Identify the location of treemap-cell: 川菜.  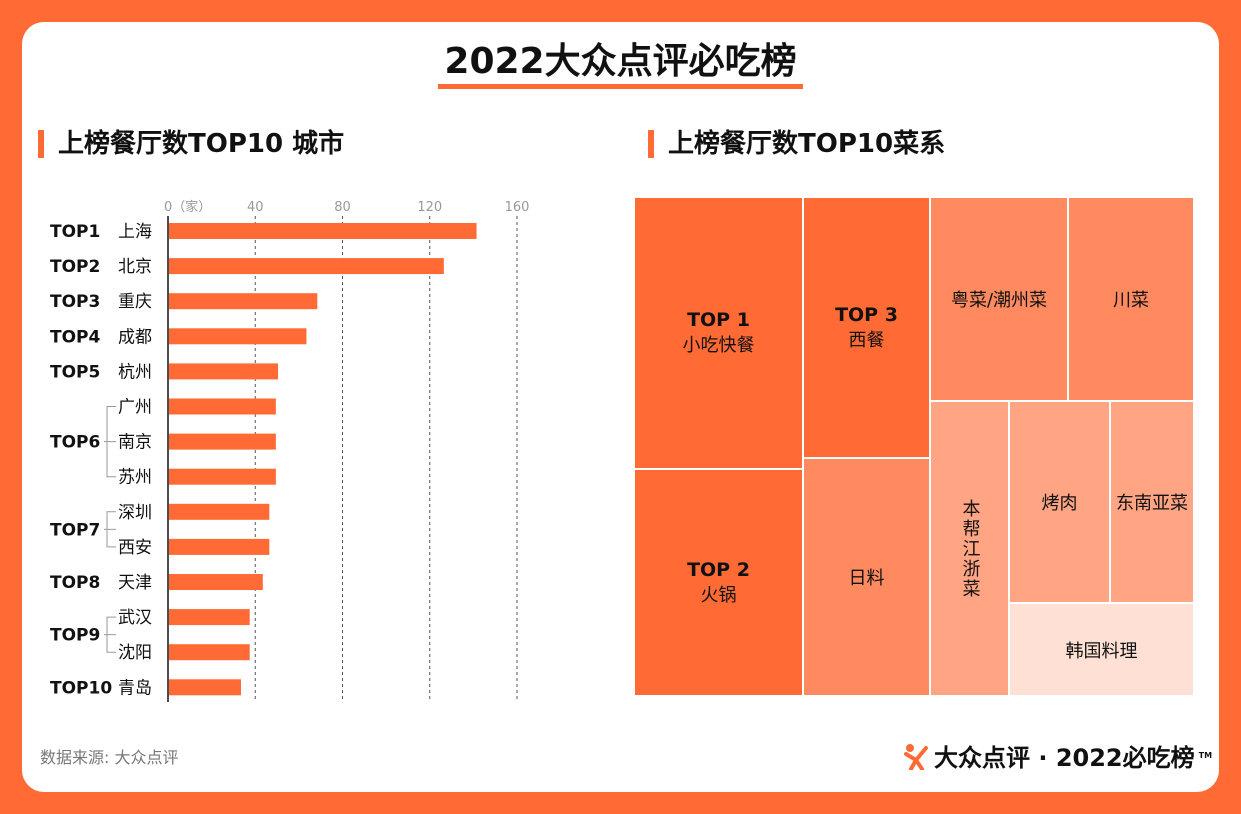
(1131, 299).